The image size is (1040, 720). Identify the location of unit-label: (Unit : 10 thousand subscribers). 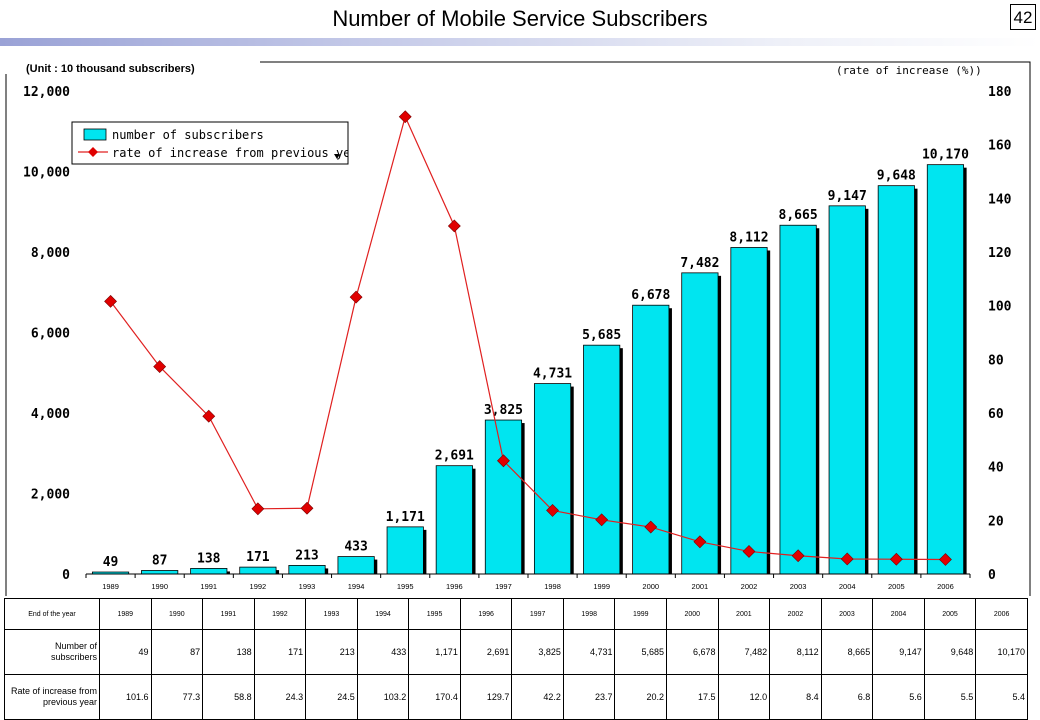
(110, 69).